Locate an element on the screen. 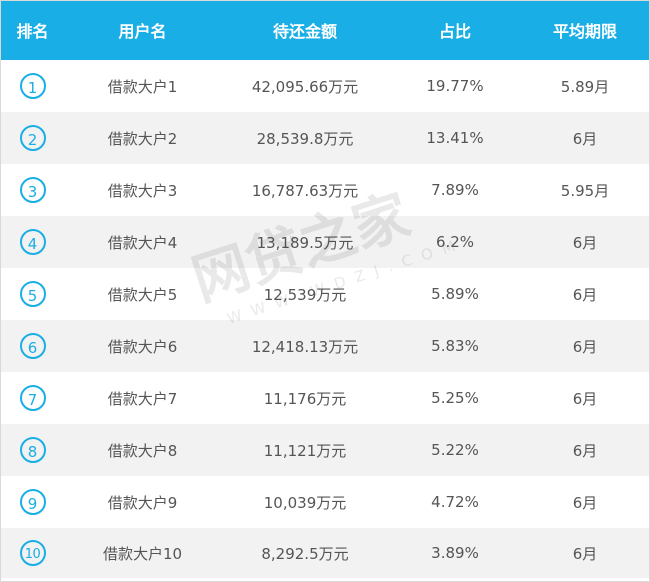 The image size is (650, 582). amount-cell: 12,539万元 is located at coordinates (305, 294).